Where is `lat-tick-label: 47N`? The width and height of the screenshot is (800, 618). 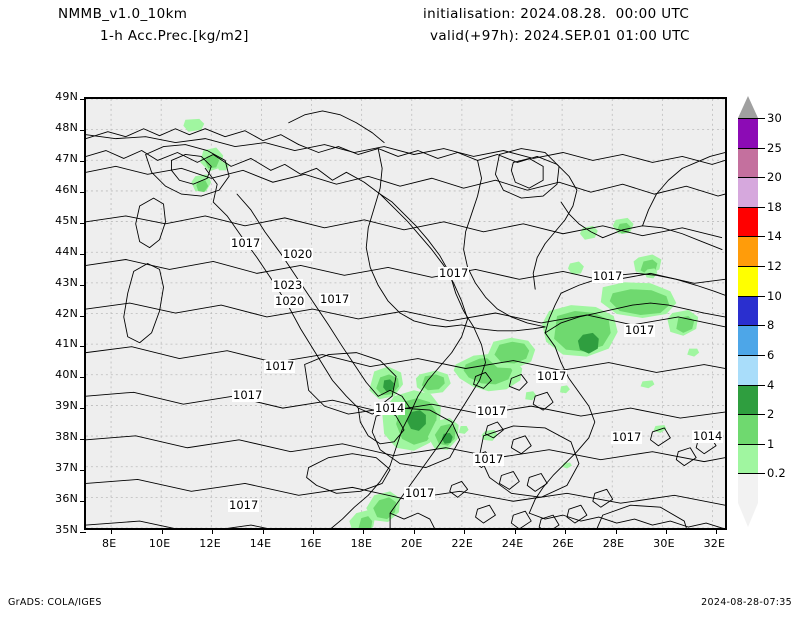
lat-tick-label: 47N is located at coordinates (66, 158).